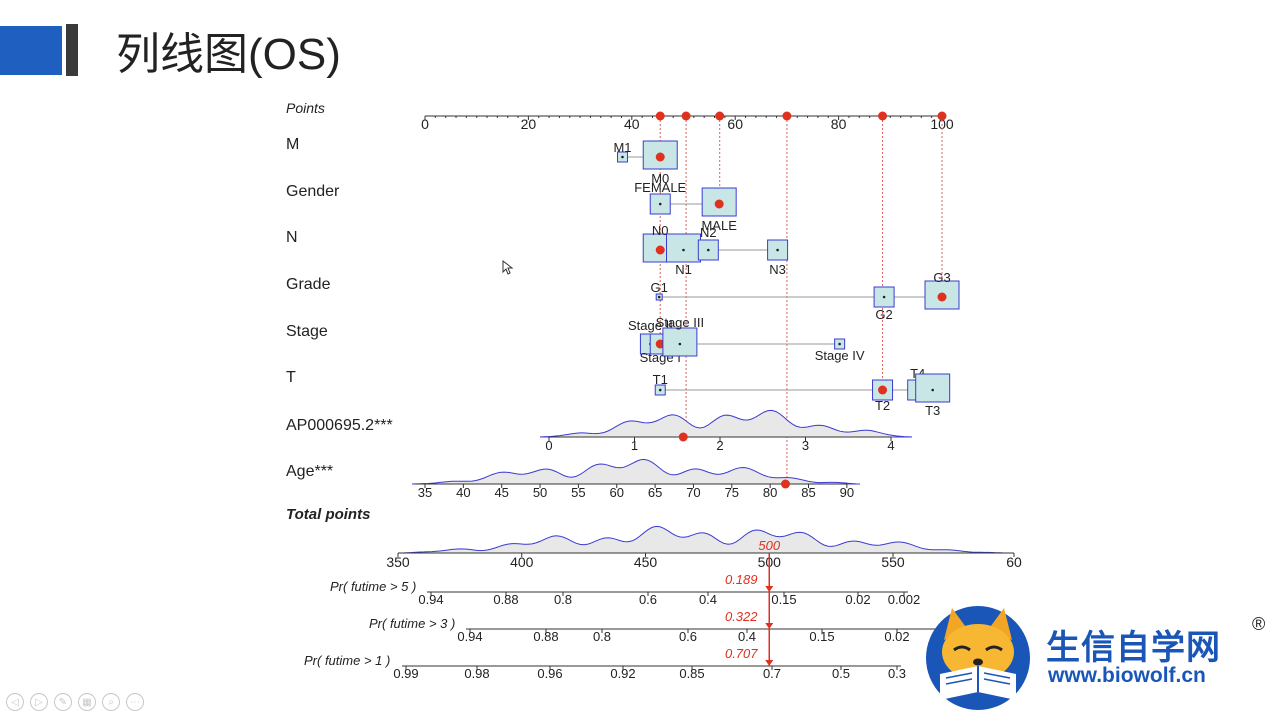  Describe the element at coordinates (683, 269) in the screenshot. I see `level-label: N1` at that location.